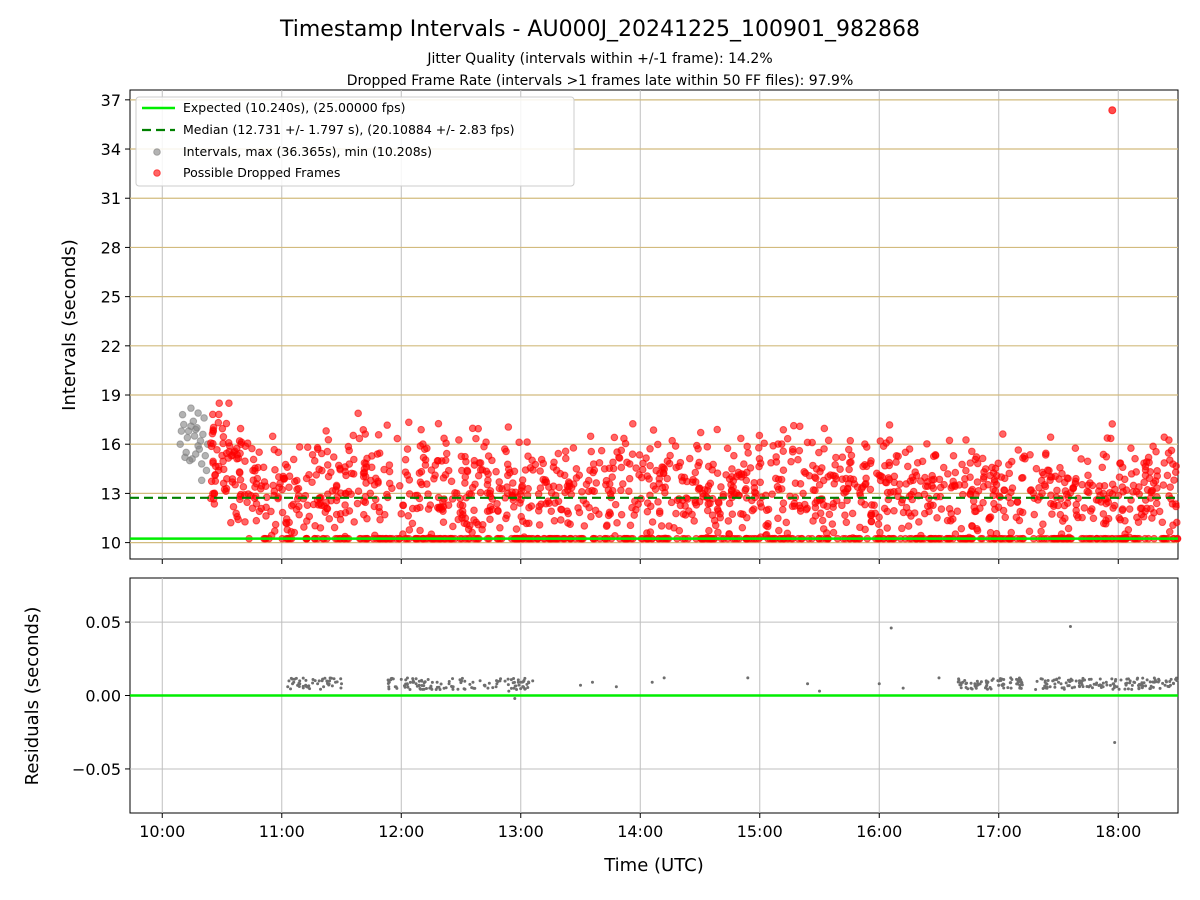  What do you see at coordinates (101, 696) in the screenshot?
I see `bottom-y-ticks: 0.05 0.00 −0.05` at bounding box center [101, 696].